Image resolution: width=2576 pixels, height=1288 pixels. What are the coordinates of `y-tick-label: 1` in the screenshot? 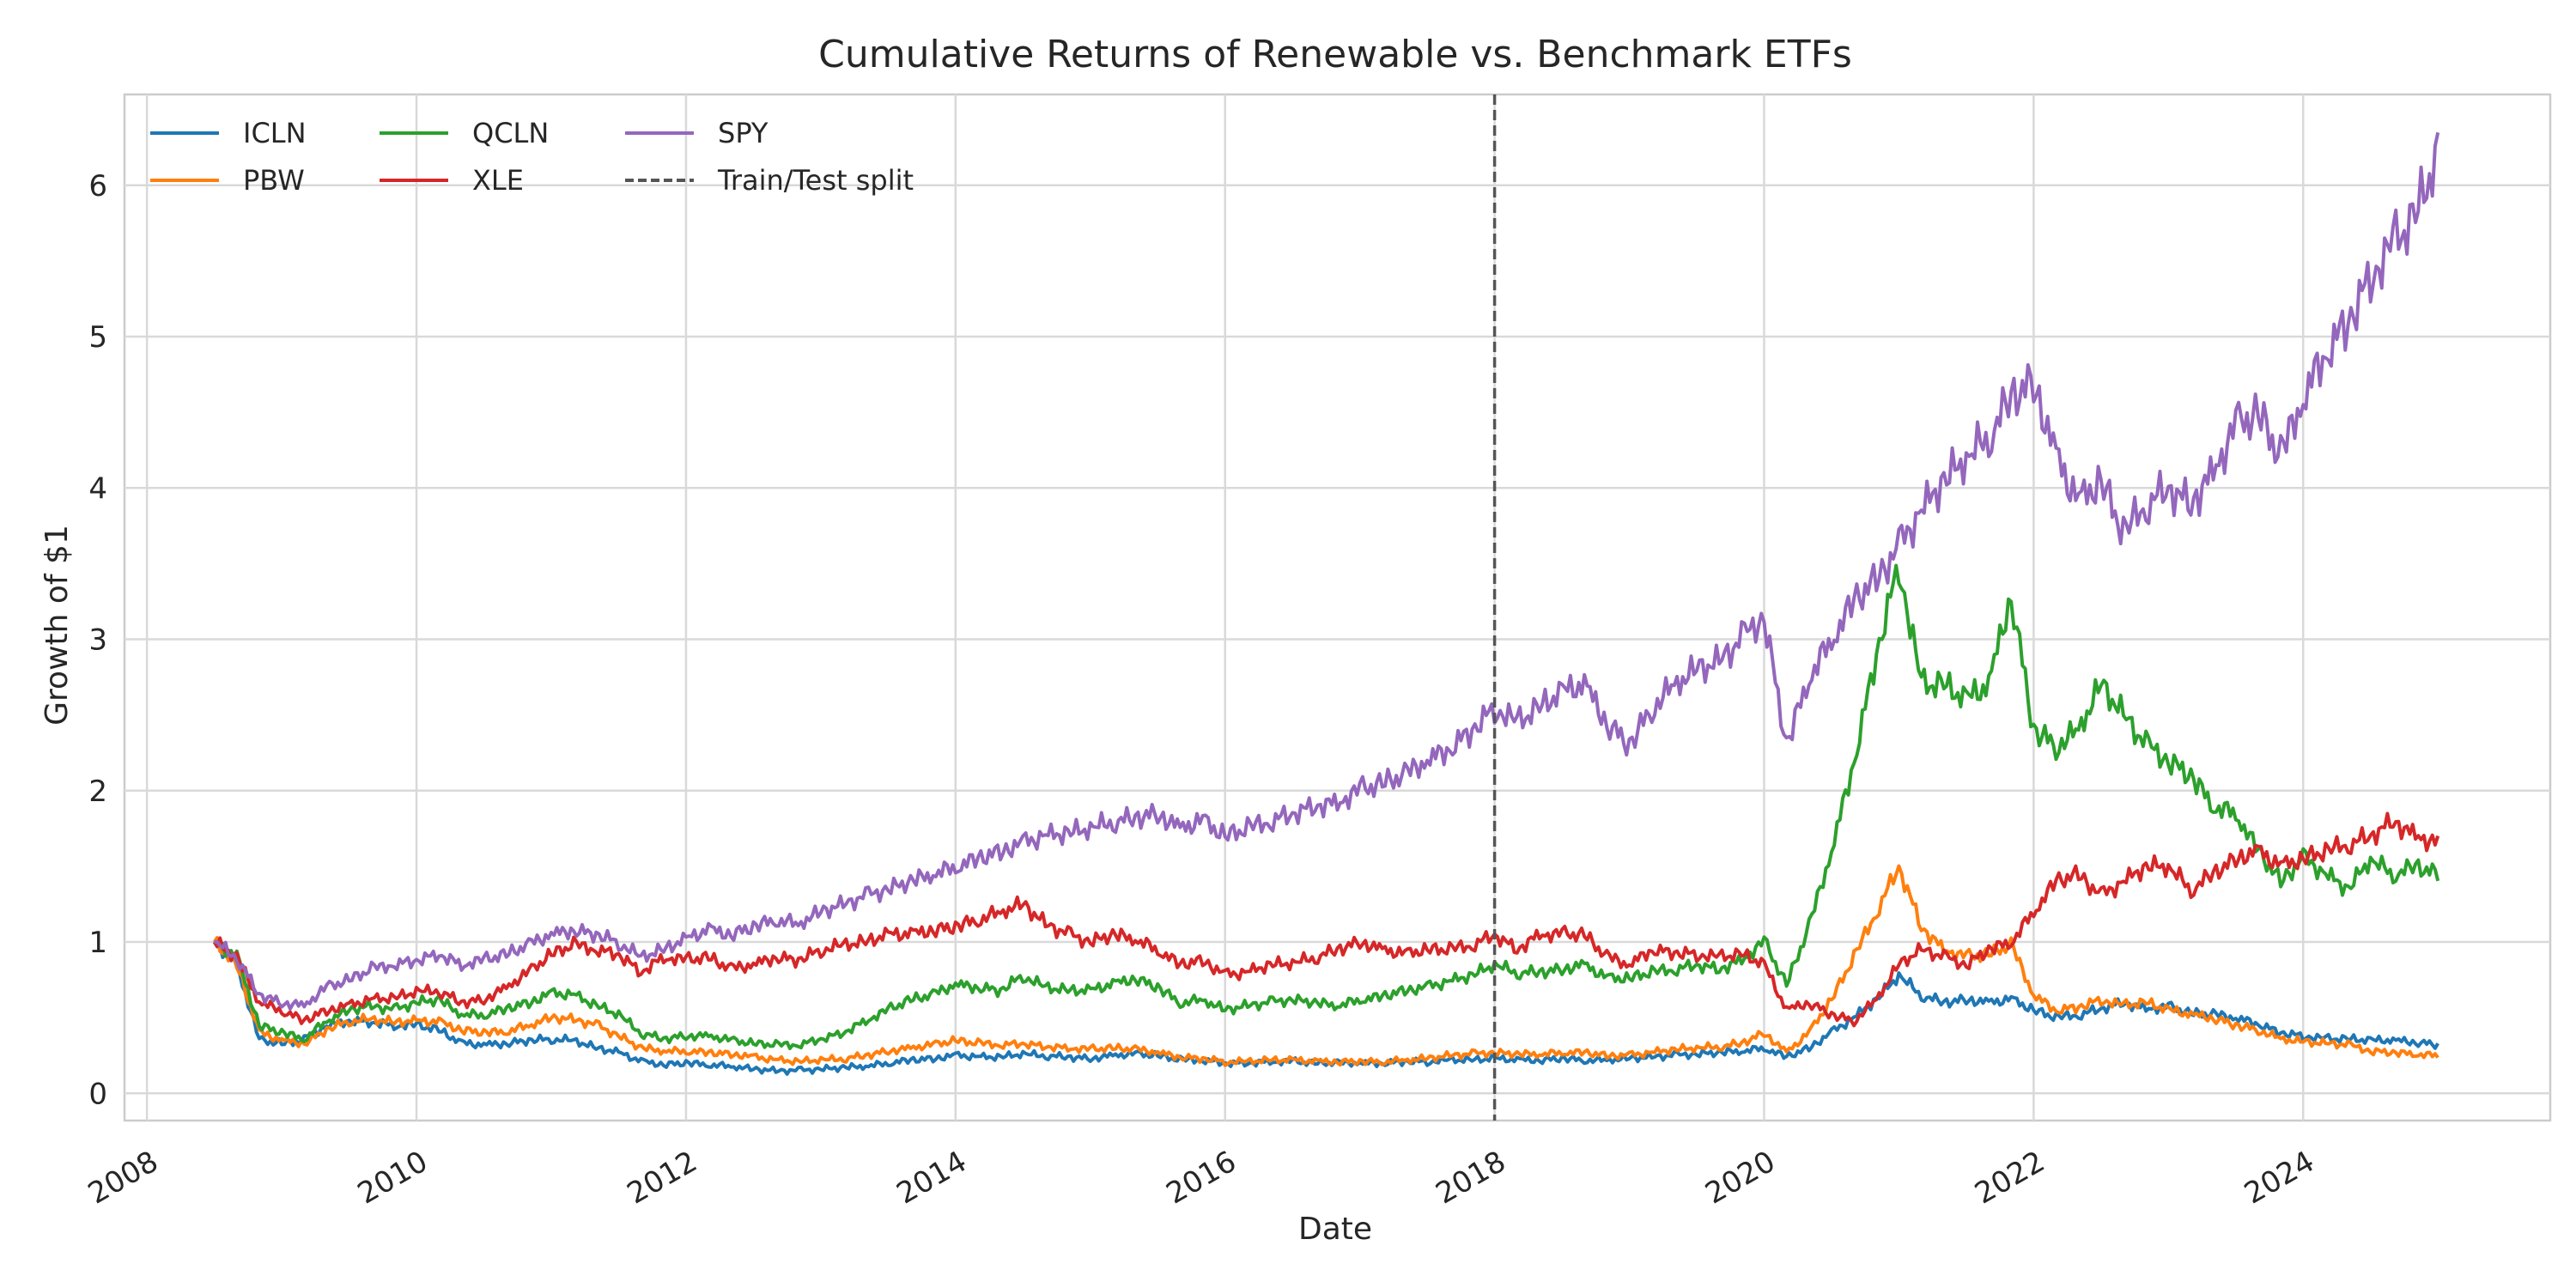 It's located at (98, 943).